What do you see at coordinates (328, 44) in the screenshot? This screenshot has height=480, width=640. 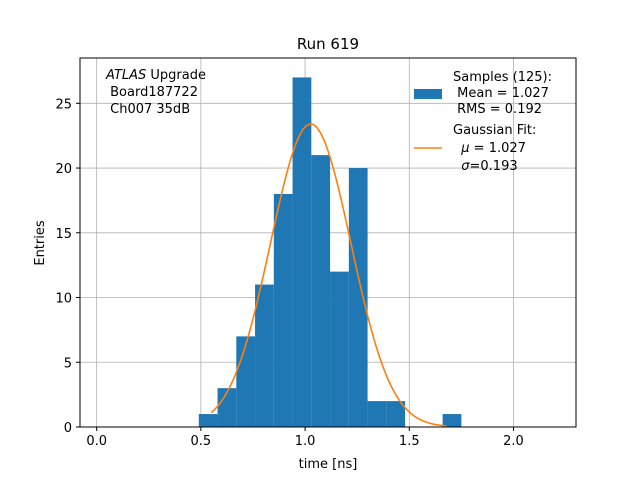 I see `chart-title: Run 619` at bounding box center [328, 44].